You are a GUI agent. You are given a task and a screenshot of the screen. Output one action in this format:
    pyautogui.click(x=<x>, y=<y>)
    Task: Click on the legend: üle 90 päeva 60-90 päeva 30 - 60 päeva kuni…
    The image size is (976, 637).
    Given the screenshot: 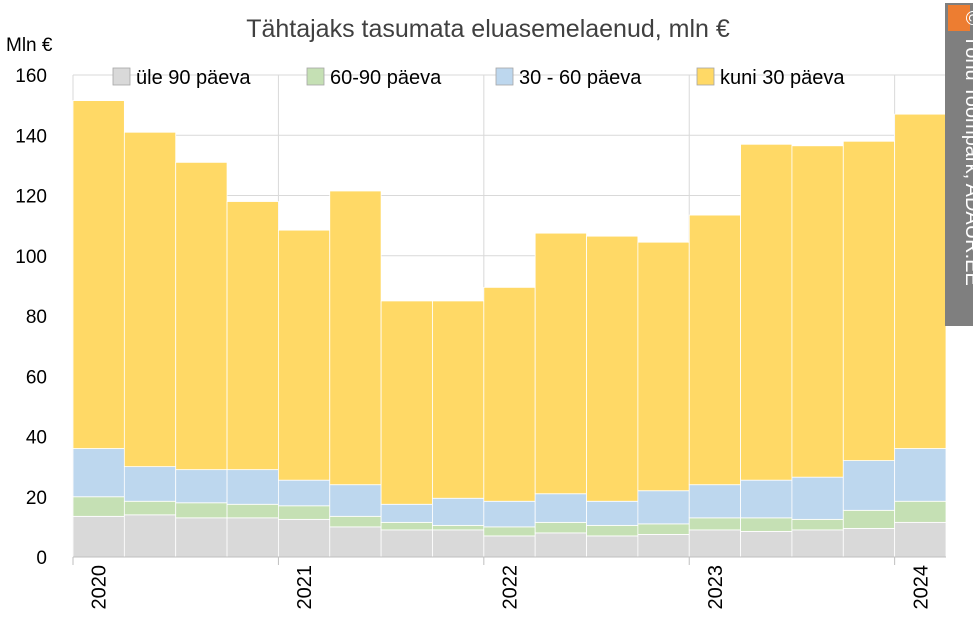 What is the action you would take?
    pyautogui.click(x=478, y=78)
    